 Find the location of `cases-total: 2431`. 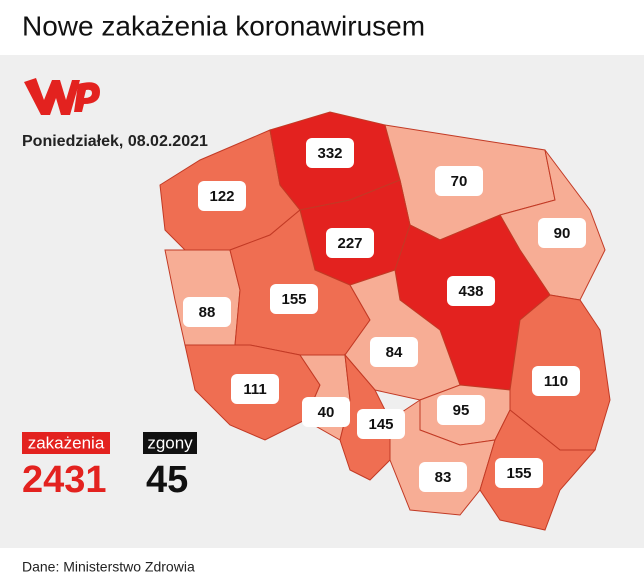

cases-total: 2431 is located at coordinates (64, 480).